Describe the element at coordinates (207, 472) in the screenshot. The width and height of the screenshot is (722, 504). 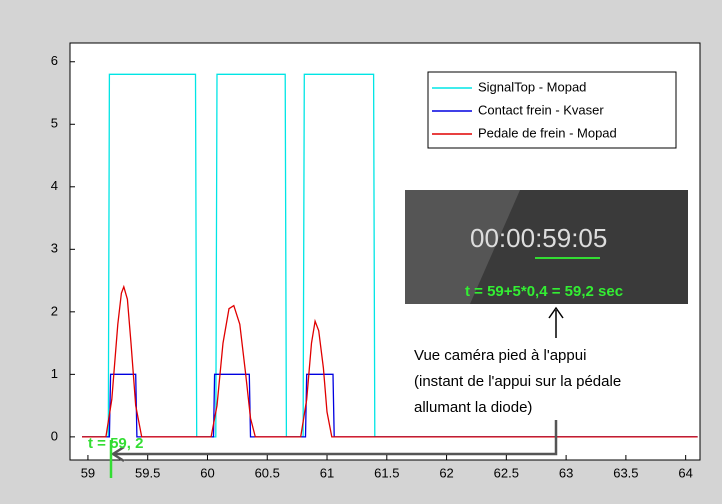
I see `x-tick-label: 60` at that location.